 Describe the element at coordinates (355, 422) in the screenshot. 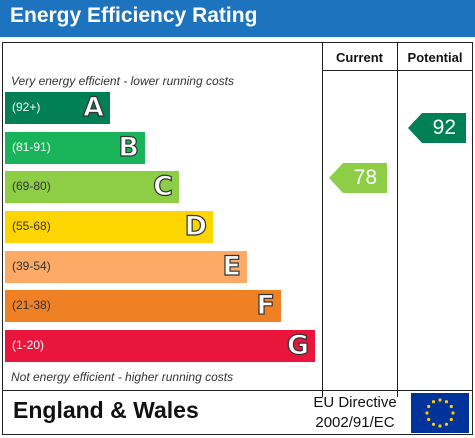

I see `directive-line-2: 2002/91/EC` at that location.